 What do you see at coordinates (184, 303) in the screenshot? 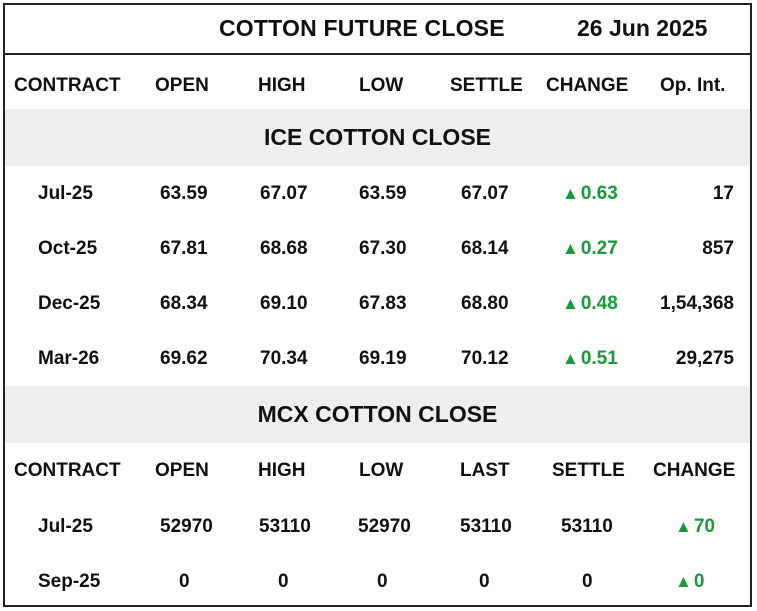
I see `open-cell: 68.34` at bounding box center [184, 303].